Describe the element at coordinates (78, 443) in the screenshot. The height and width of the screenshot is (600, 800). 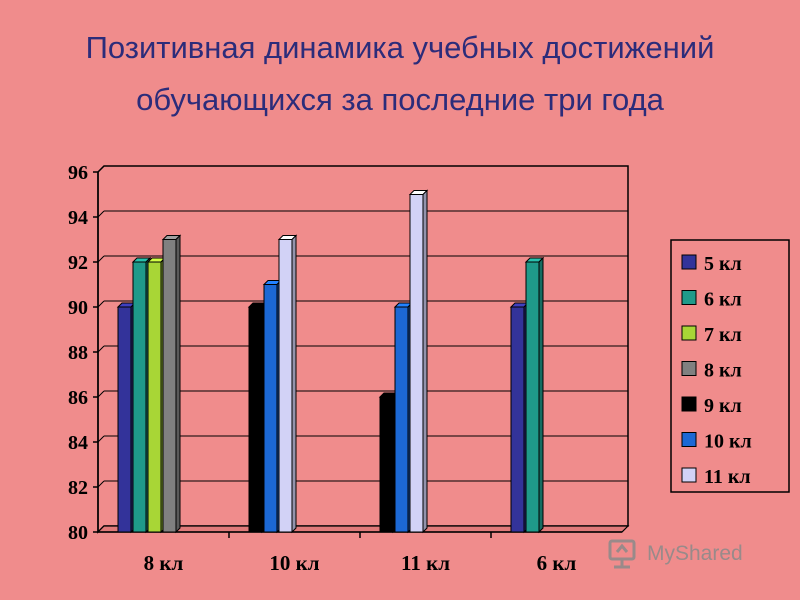
I see `y-tick-label: 84` at that location.